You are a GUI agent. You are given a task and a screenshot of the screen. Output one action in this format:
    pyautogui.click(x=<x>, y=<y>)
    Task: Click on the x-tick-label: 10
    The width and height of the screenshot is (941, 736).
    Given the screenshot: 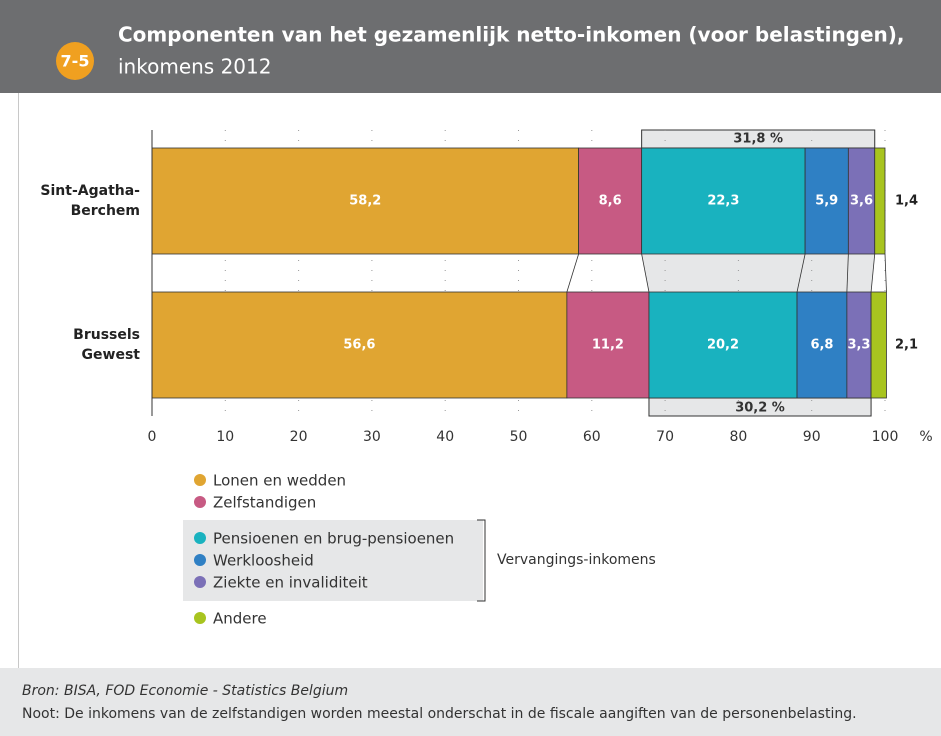 What is the action you would take?
    pyautogui.click(x=225, y=437)
    